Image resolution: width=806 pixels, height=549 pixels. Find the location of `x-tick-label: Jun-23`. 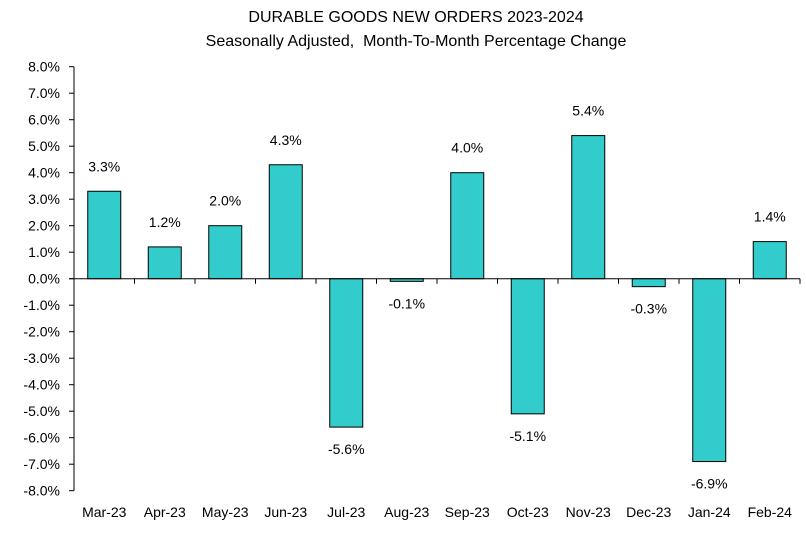

x-tick-label: Jun-23 is located at coordinates (285, 512).